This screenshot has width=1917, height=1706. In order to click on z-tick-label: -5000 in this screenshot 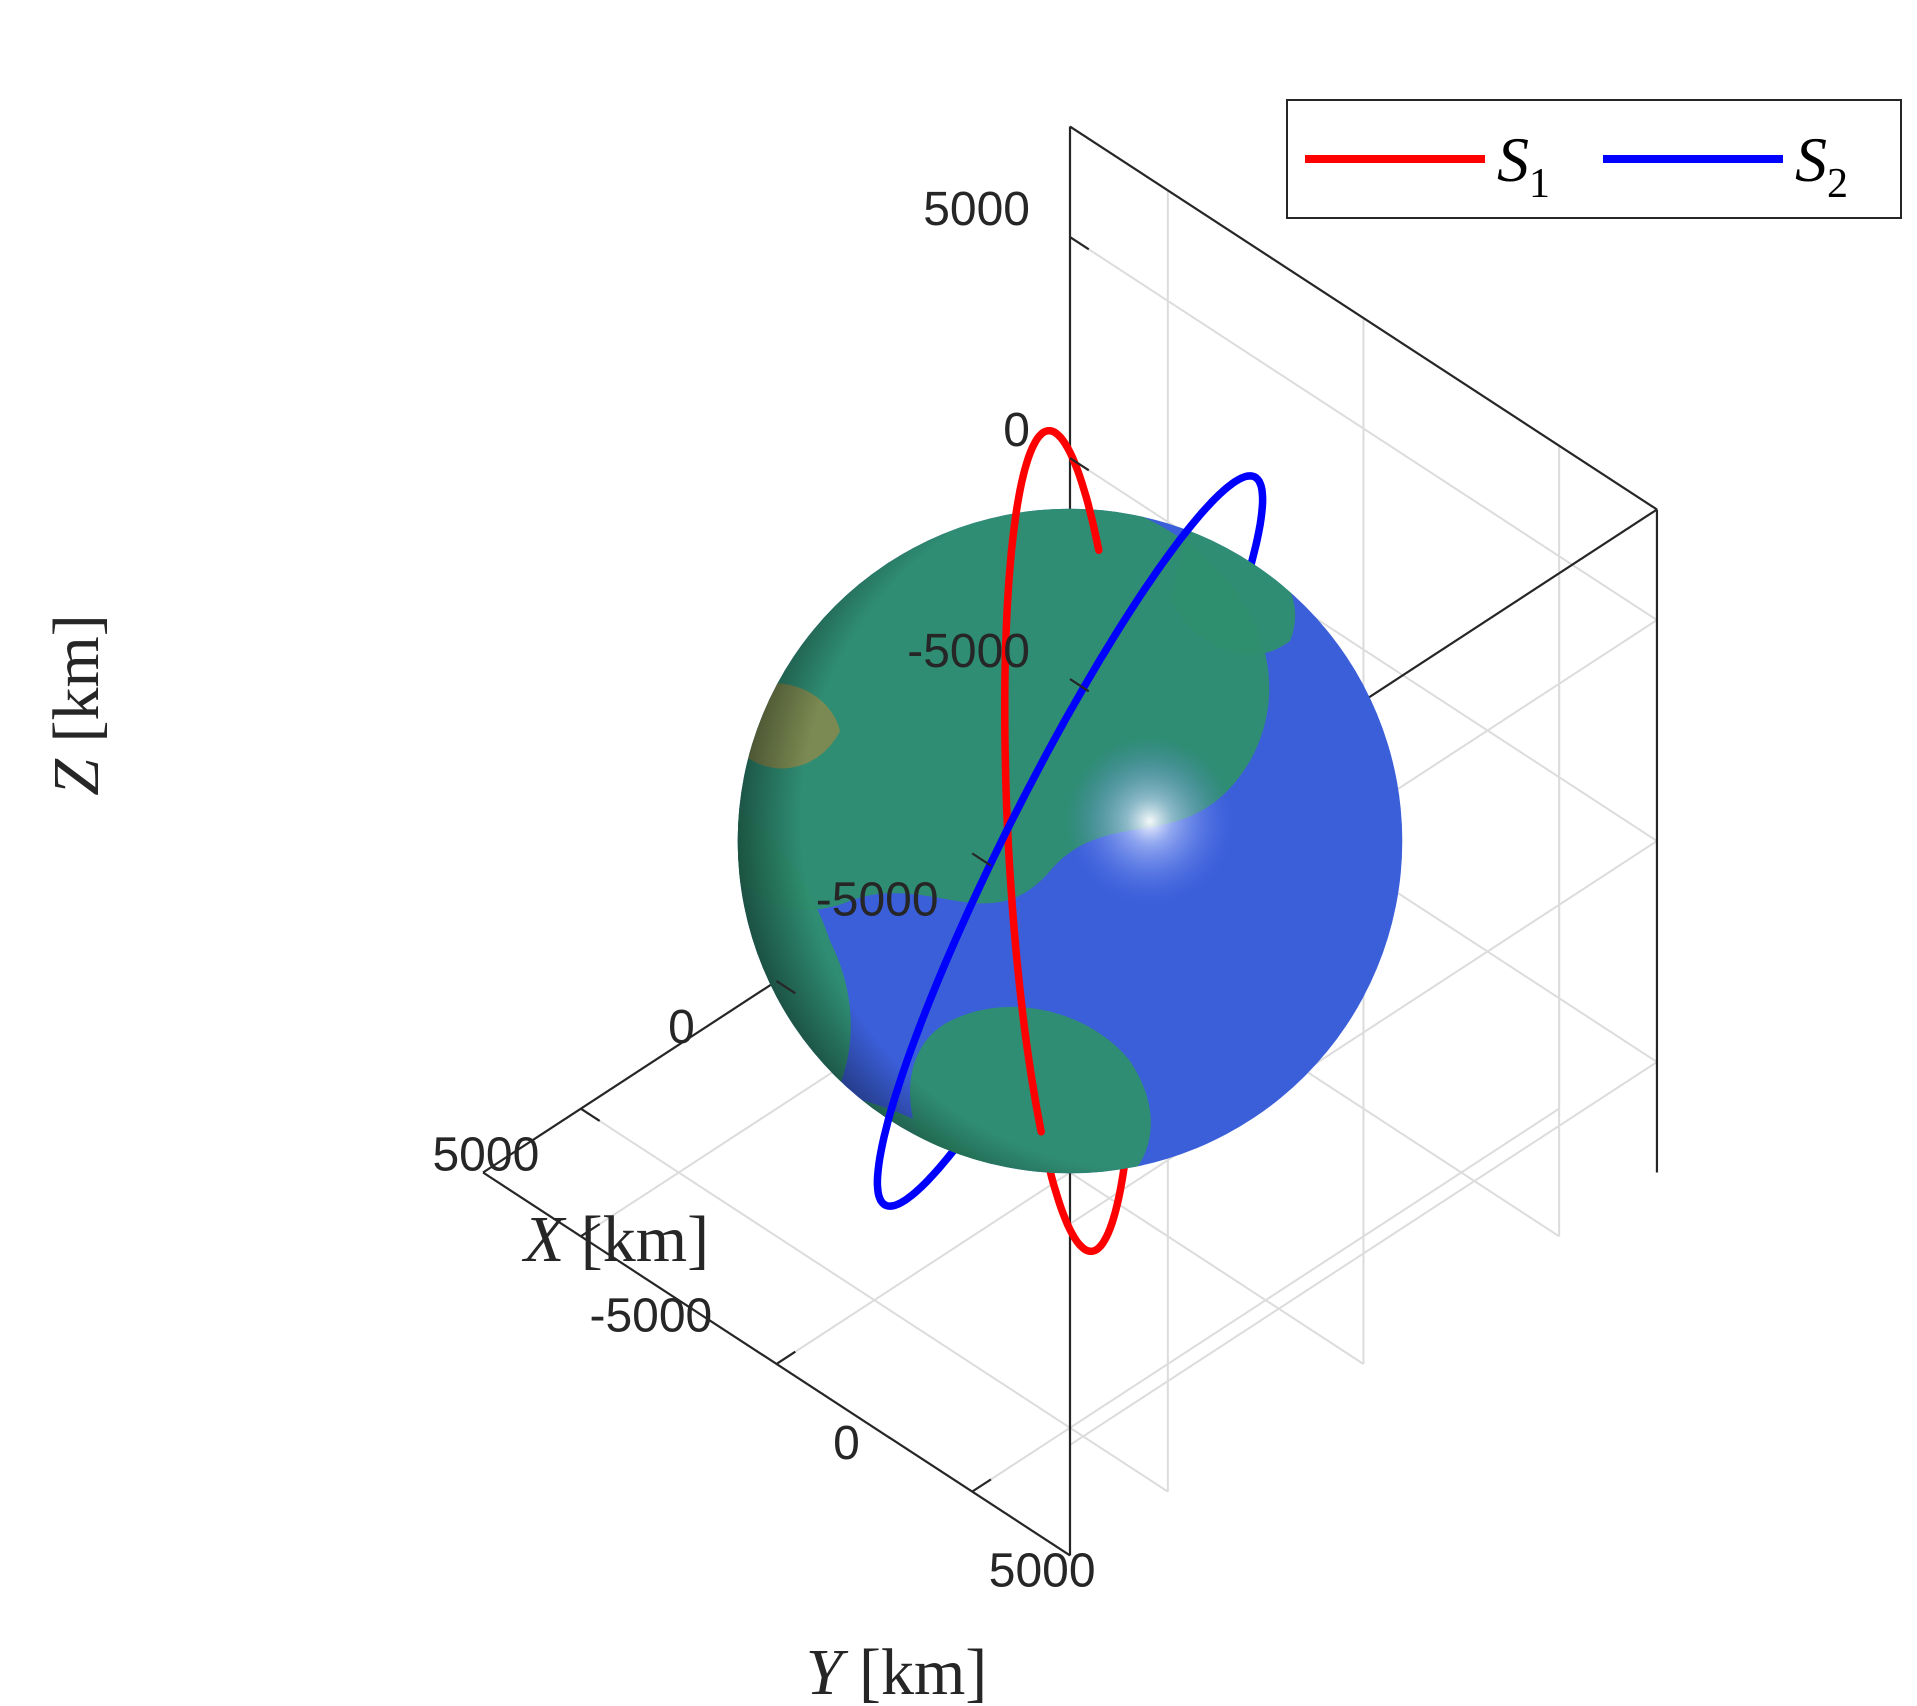, I will do `click(968, 651)`.